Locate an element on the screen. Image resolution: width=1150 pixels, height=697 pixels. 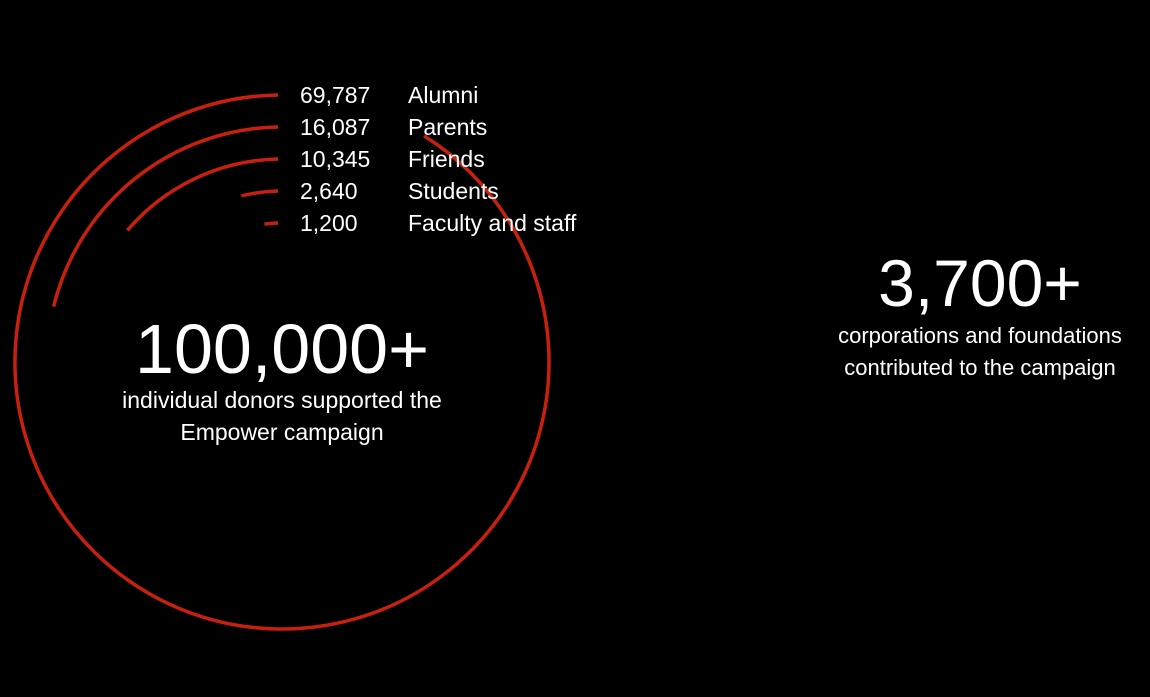
organizations-description-line1: corporations and foundations is located at coordinates (980, 335).